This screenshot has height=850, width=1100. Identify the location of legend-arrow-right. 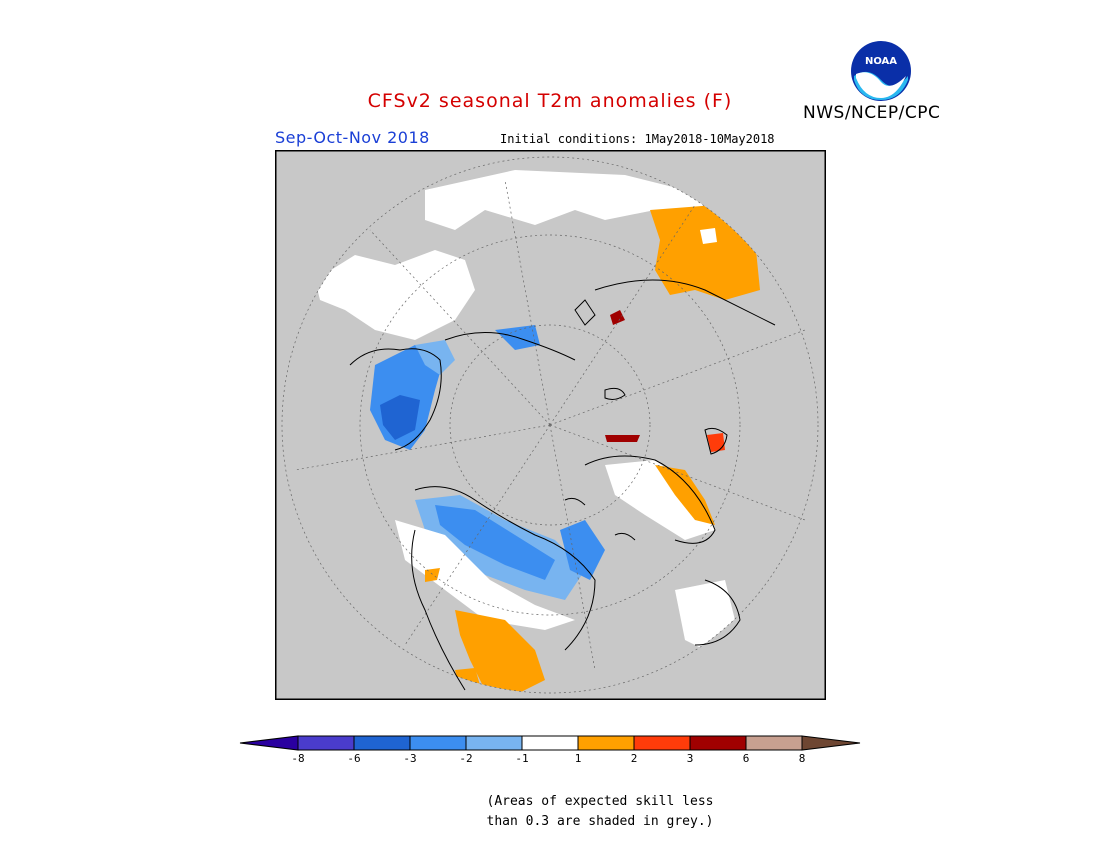
(831, 743).